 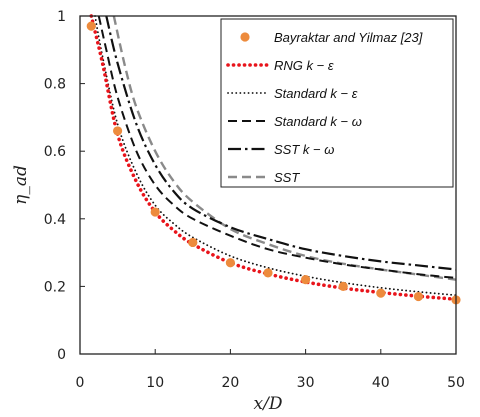 I want to click on legend-item-standard-k: Standard k − ω, so click(x=295, y=121).